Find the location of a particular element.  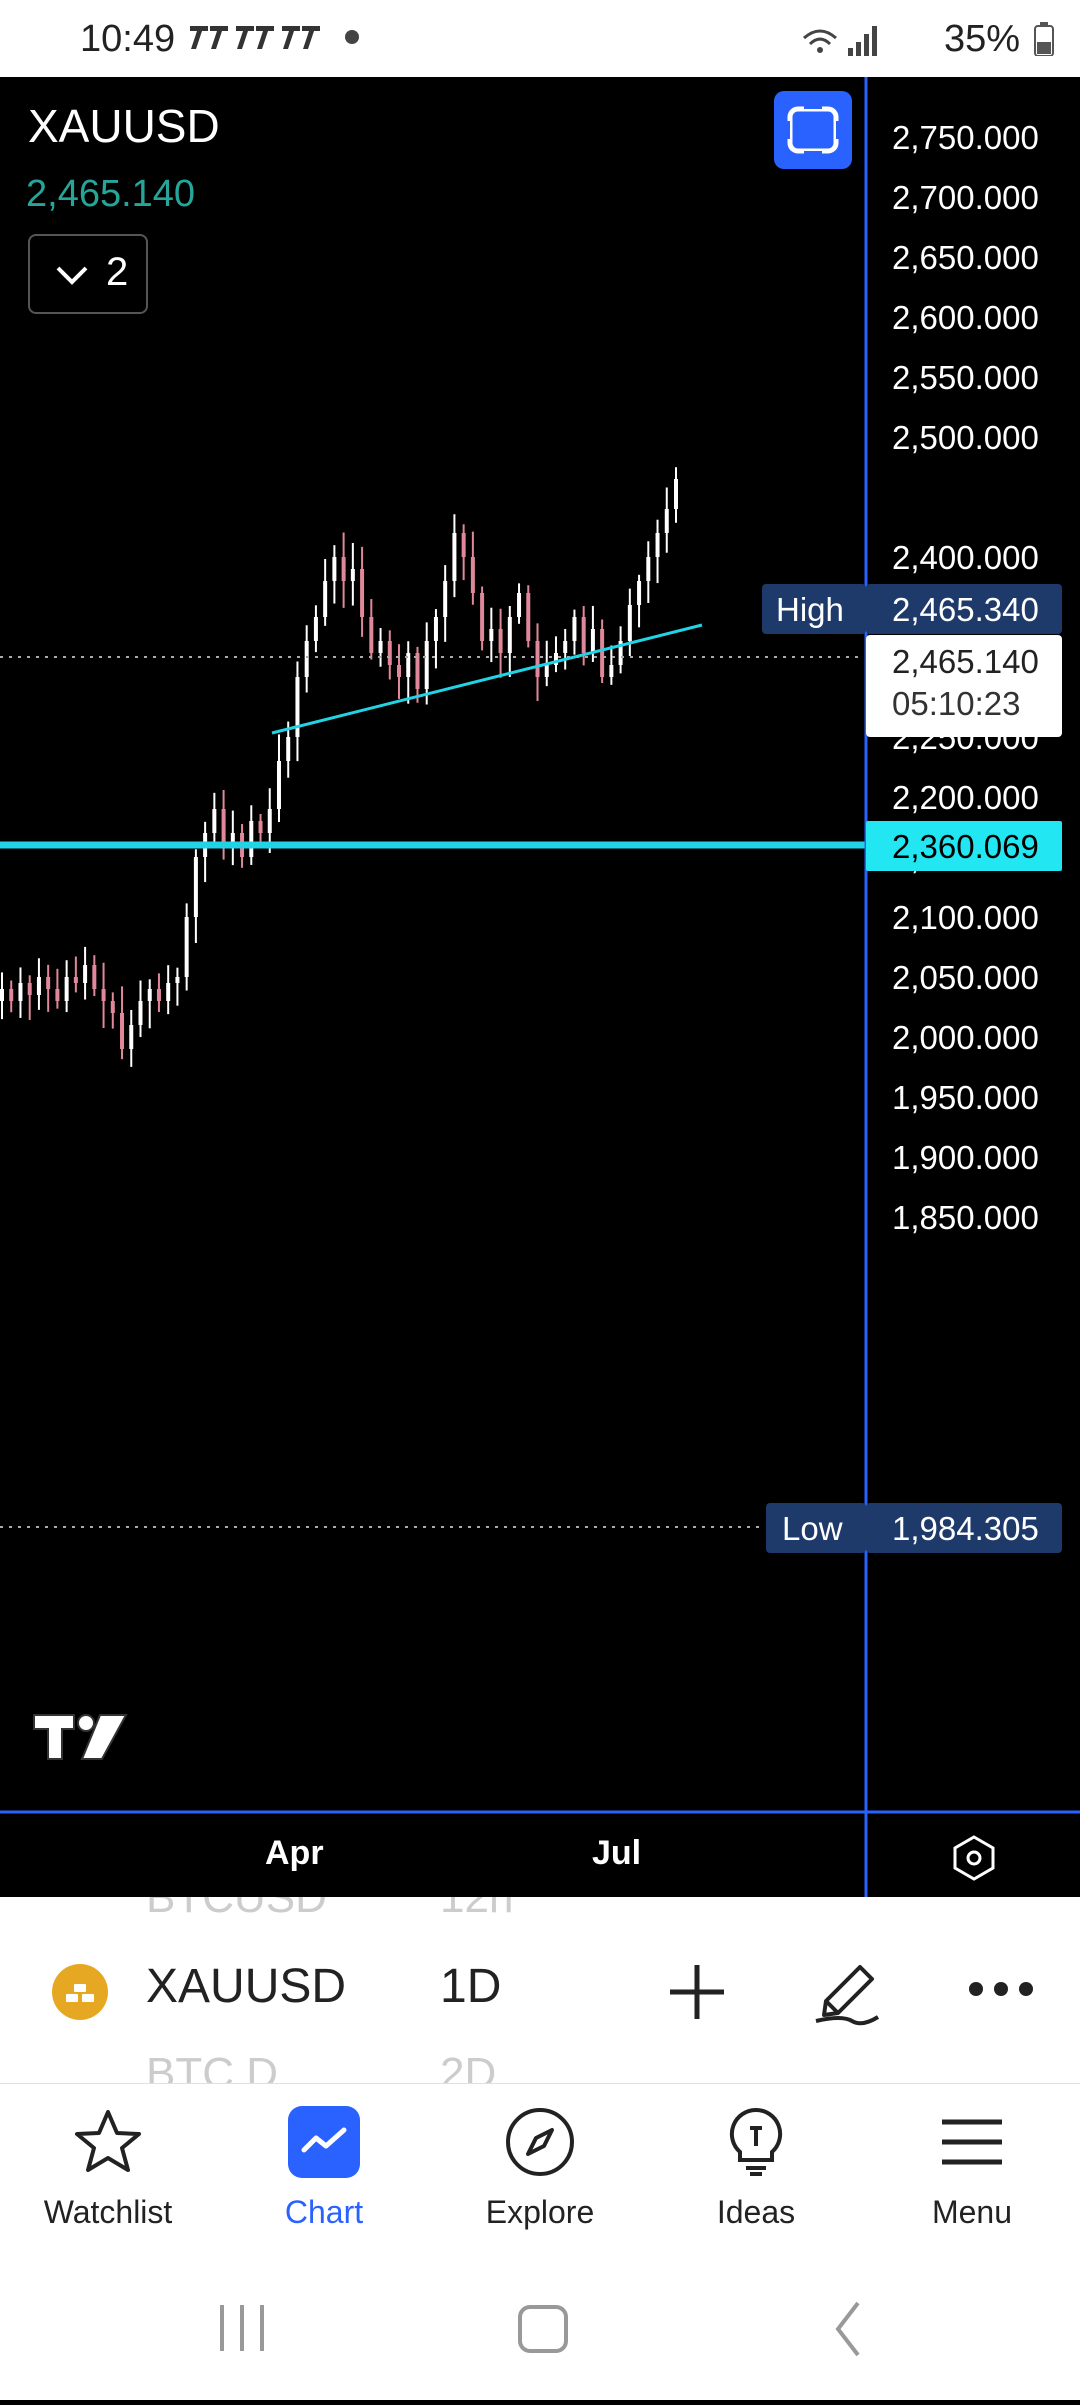

home-button-icon is located at coordinates (543, 2329).